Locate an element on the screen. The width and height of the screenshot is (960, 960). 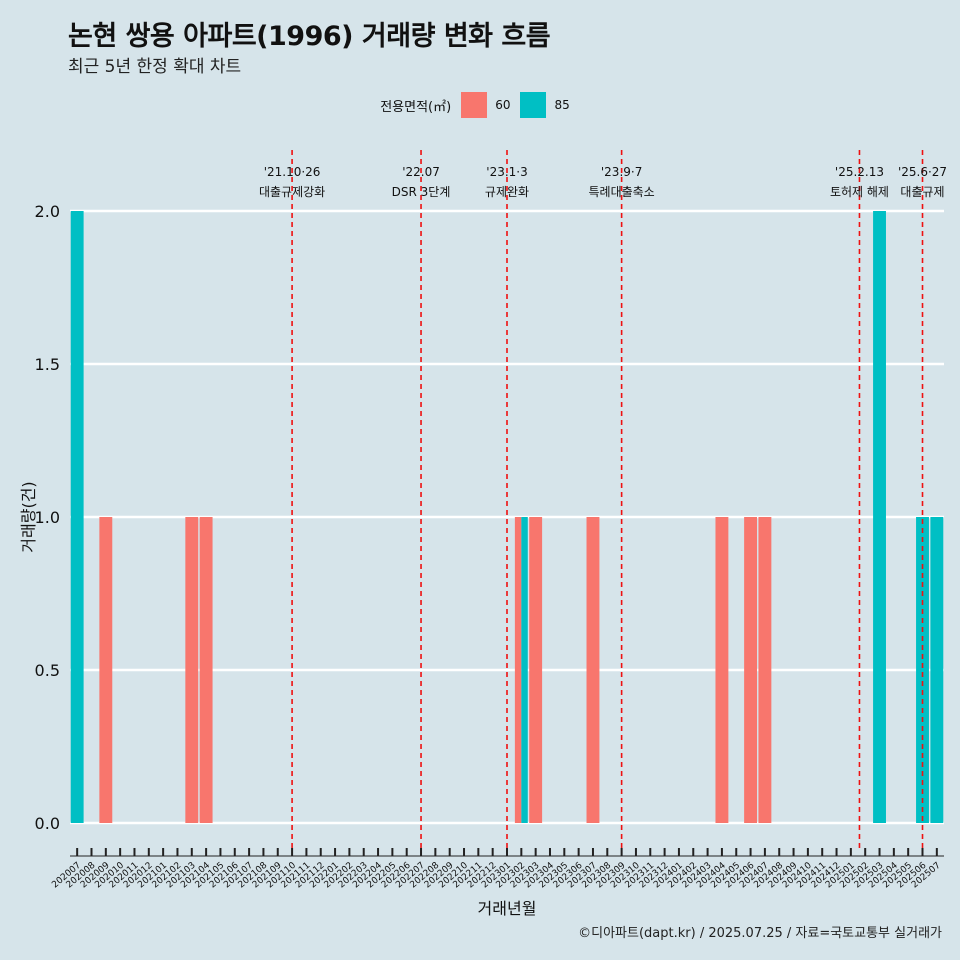
event-label: 대출규제 is located at coordinates (922, 192).